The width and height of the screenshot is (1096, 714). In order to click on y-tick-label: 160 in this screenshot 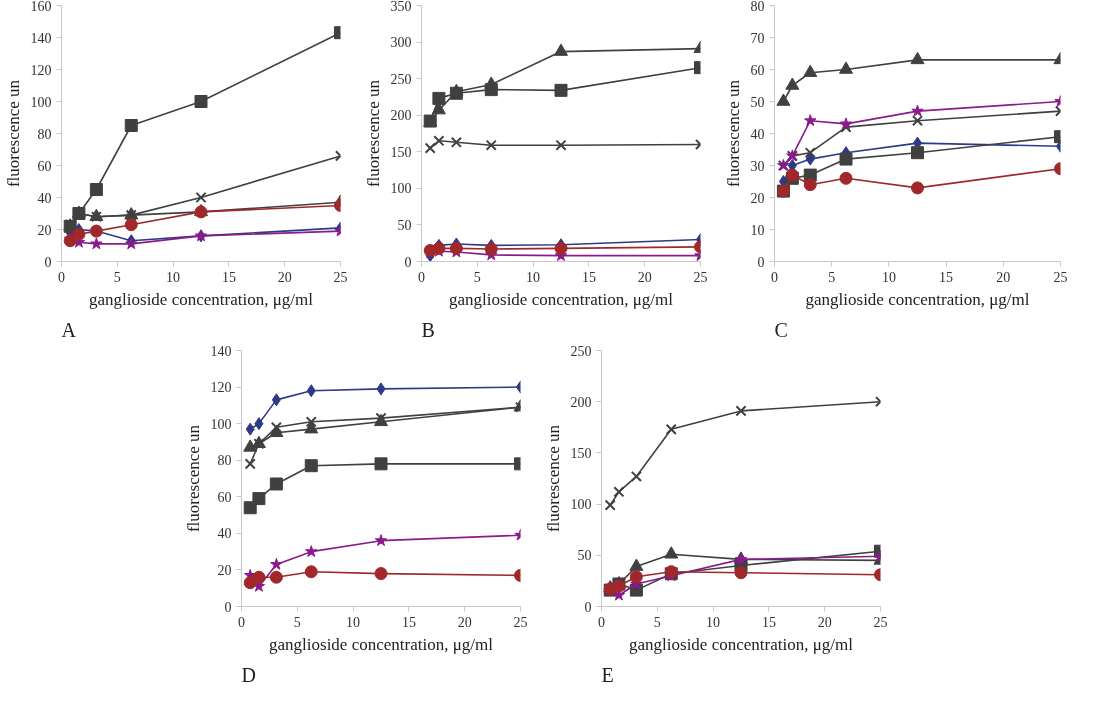, I will do `click(41, 7)`.